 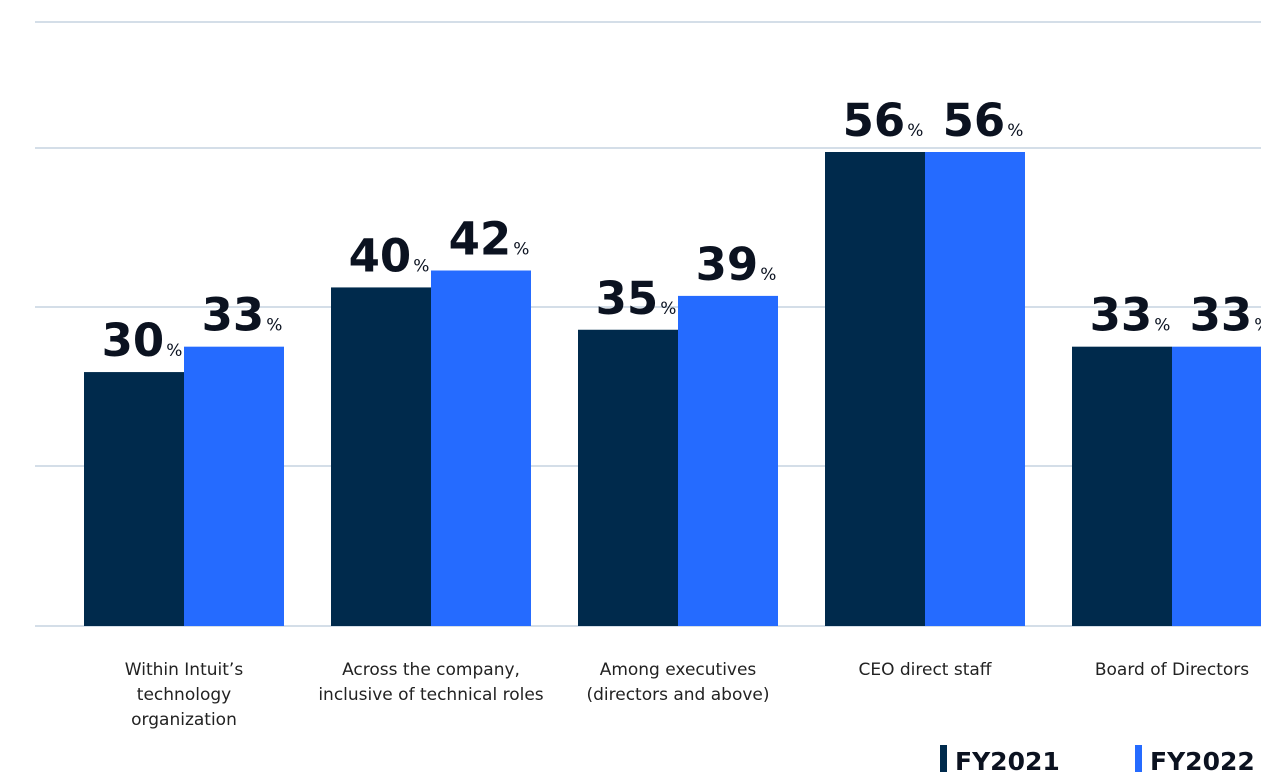 What do you see at coordinates (736, 264) in the screenshot?
I see `value-label-fy2022-2: 39%` at bounding box center [736, 264].